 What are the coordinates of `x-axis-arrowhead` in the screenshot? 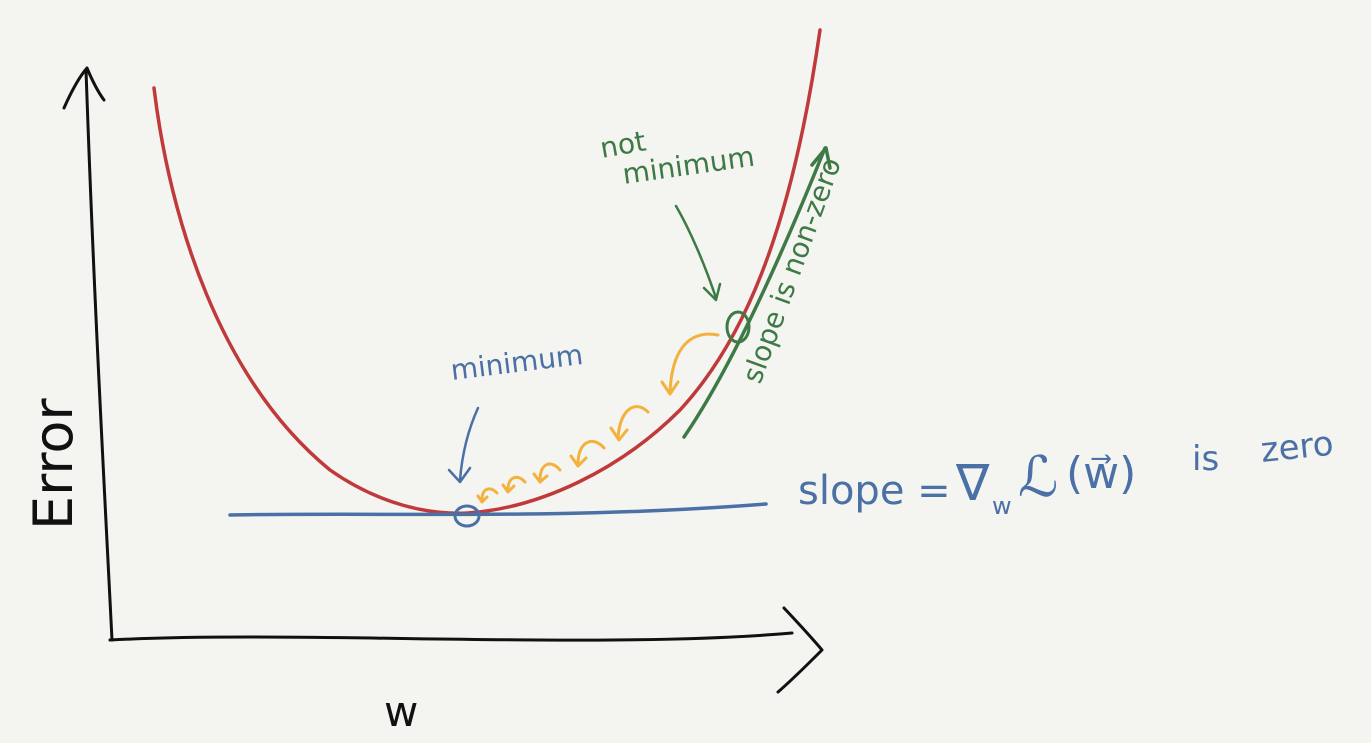 It's located at (800, 650).